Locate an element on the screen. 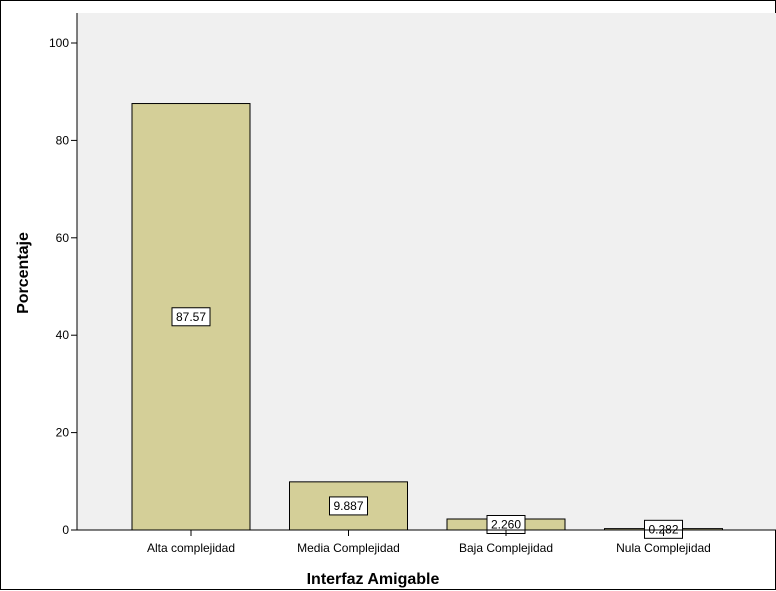  y-tick-label: 100 is located at coordinates (59, 43).